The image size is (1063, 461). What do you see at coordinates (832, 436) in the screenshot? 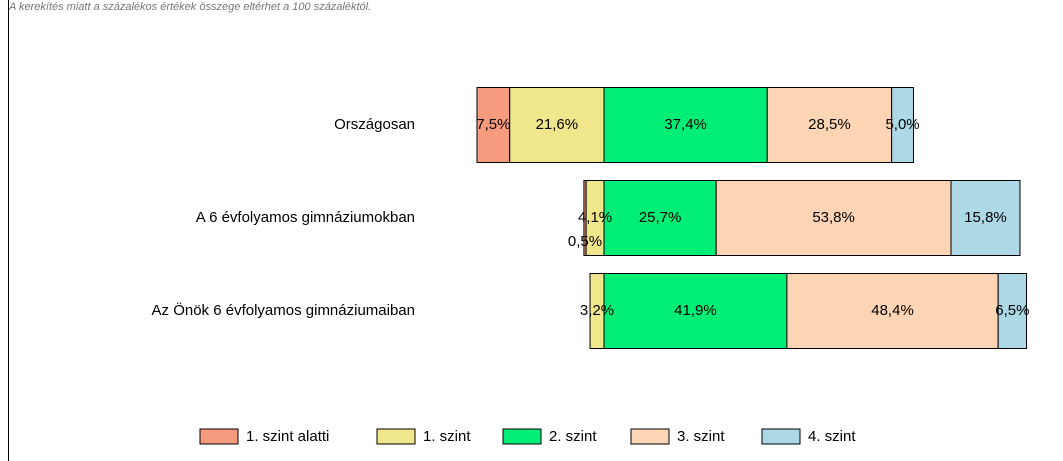
I see `legend-label: 4. szint` at bounding box center [832, 436].